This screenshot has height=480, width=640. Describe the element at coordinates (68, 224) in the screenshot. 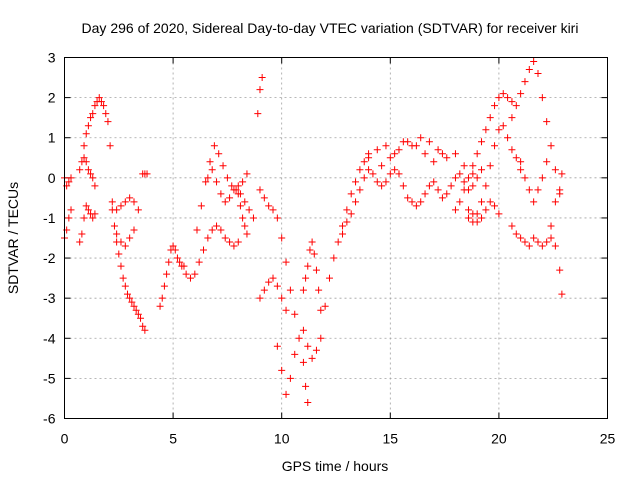

I see `series-arc-a` at that location.